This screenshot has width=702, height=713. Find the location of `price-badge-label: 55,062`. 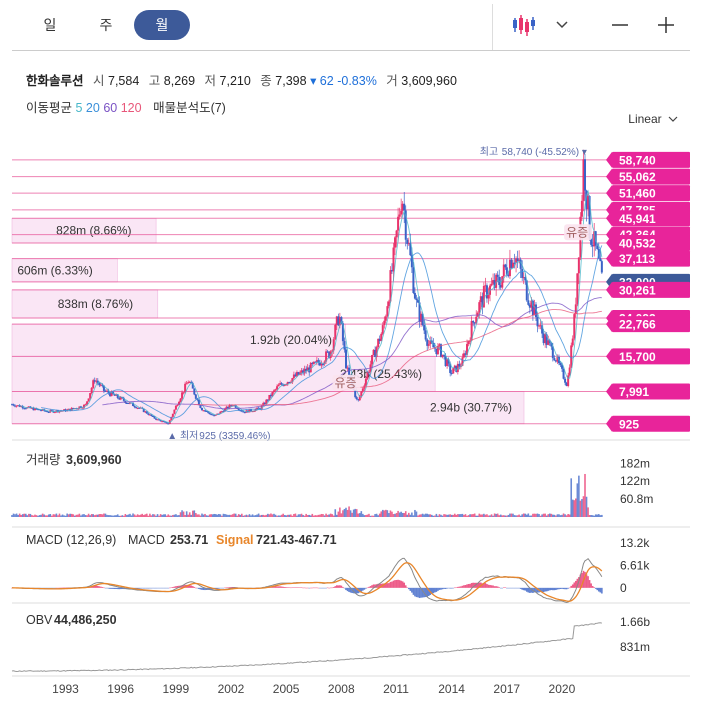

price-badge-label: 55,062 is located at coordinates (637, 177).